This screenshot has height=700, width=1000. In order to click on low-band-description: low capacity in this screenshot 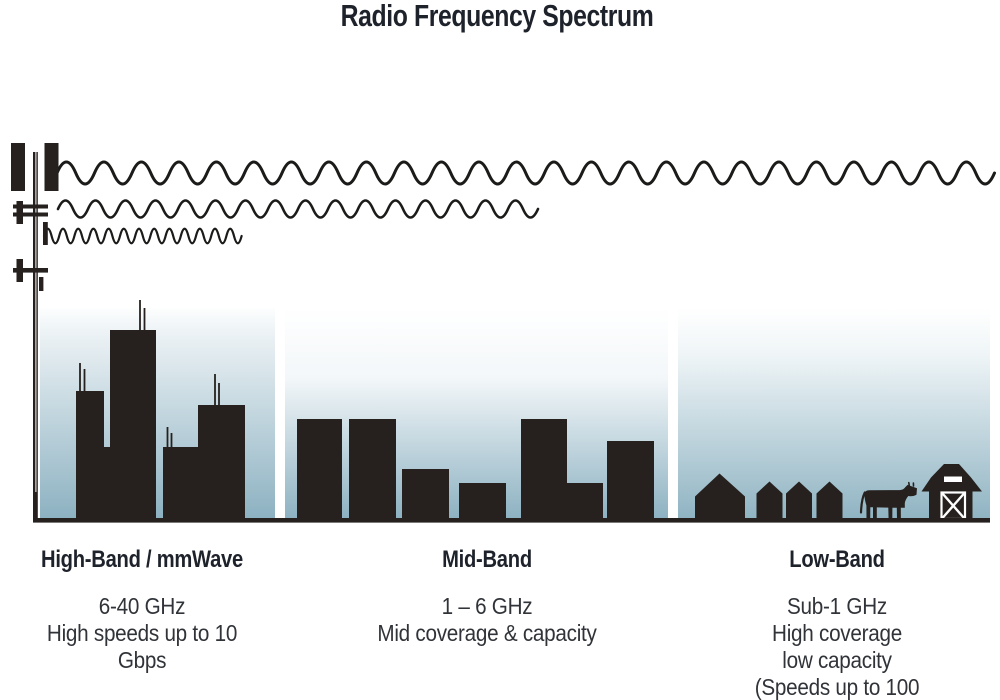, I will do `click(837, 660)`.